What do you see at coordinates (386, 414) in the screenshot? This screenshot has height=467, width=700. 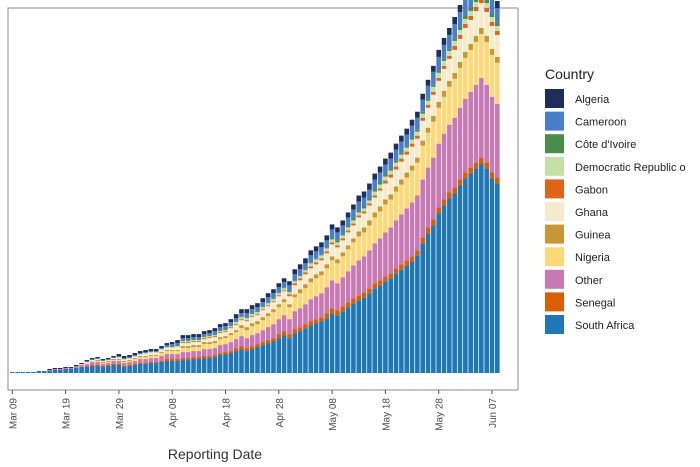 I see `x-tick-label: May 18` at bounding box center [386, 414].